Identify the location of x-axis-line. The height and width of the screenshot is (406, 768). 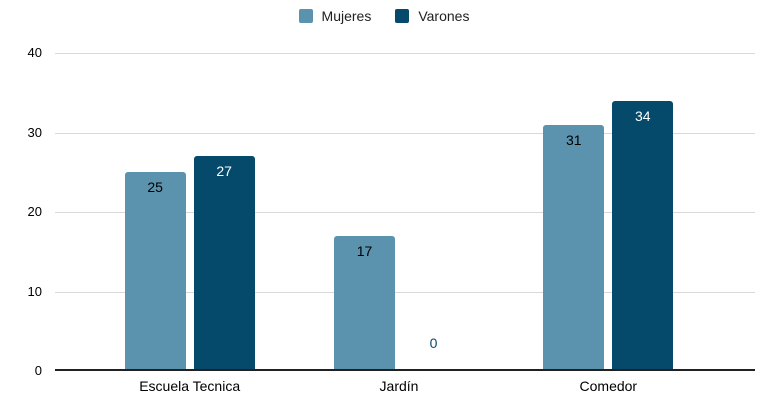
(405, 370).